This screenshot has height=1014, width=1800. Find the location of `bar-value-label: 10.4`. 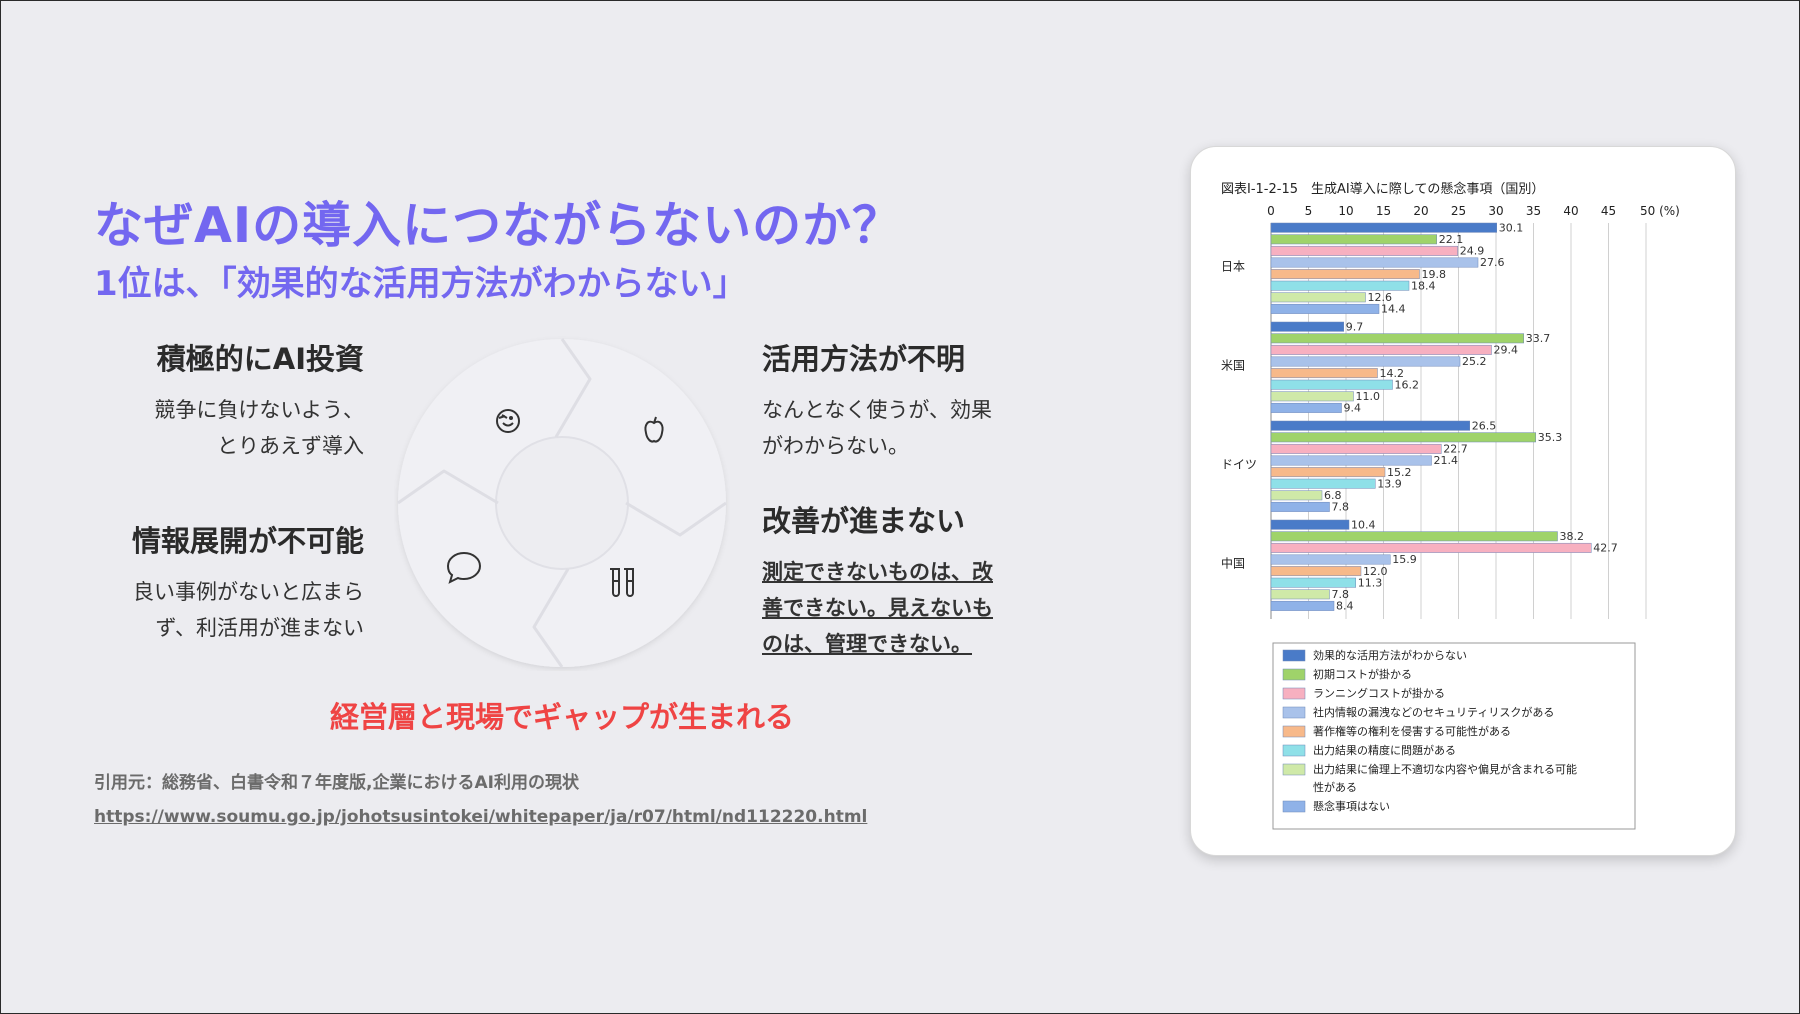

bar-value-label: 10.4 is located at coordinates (1363, 524).